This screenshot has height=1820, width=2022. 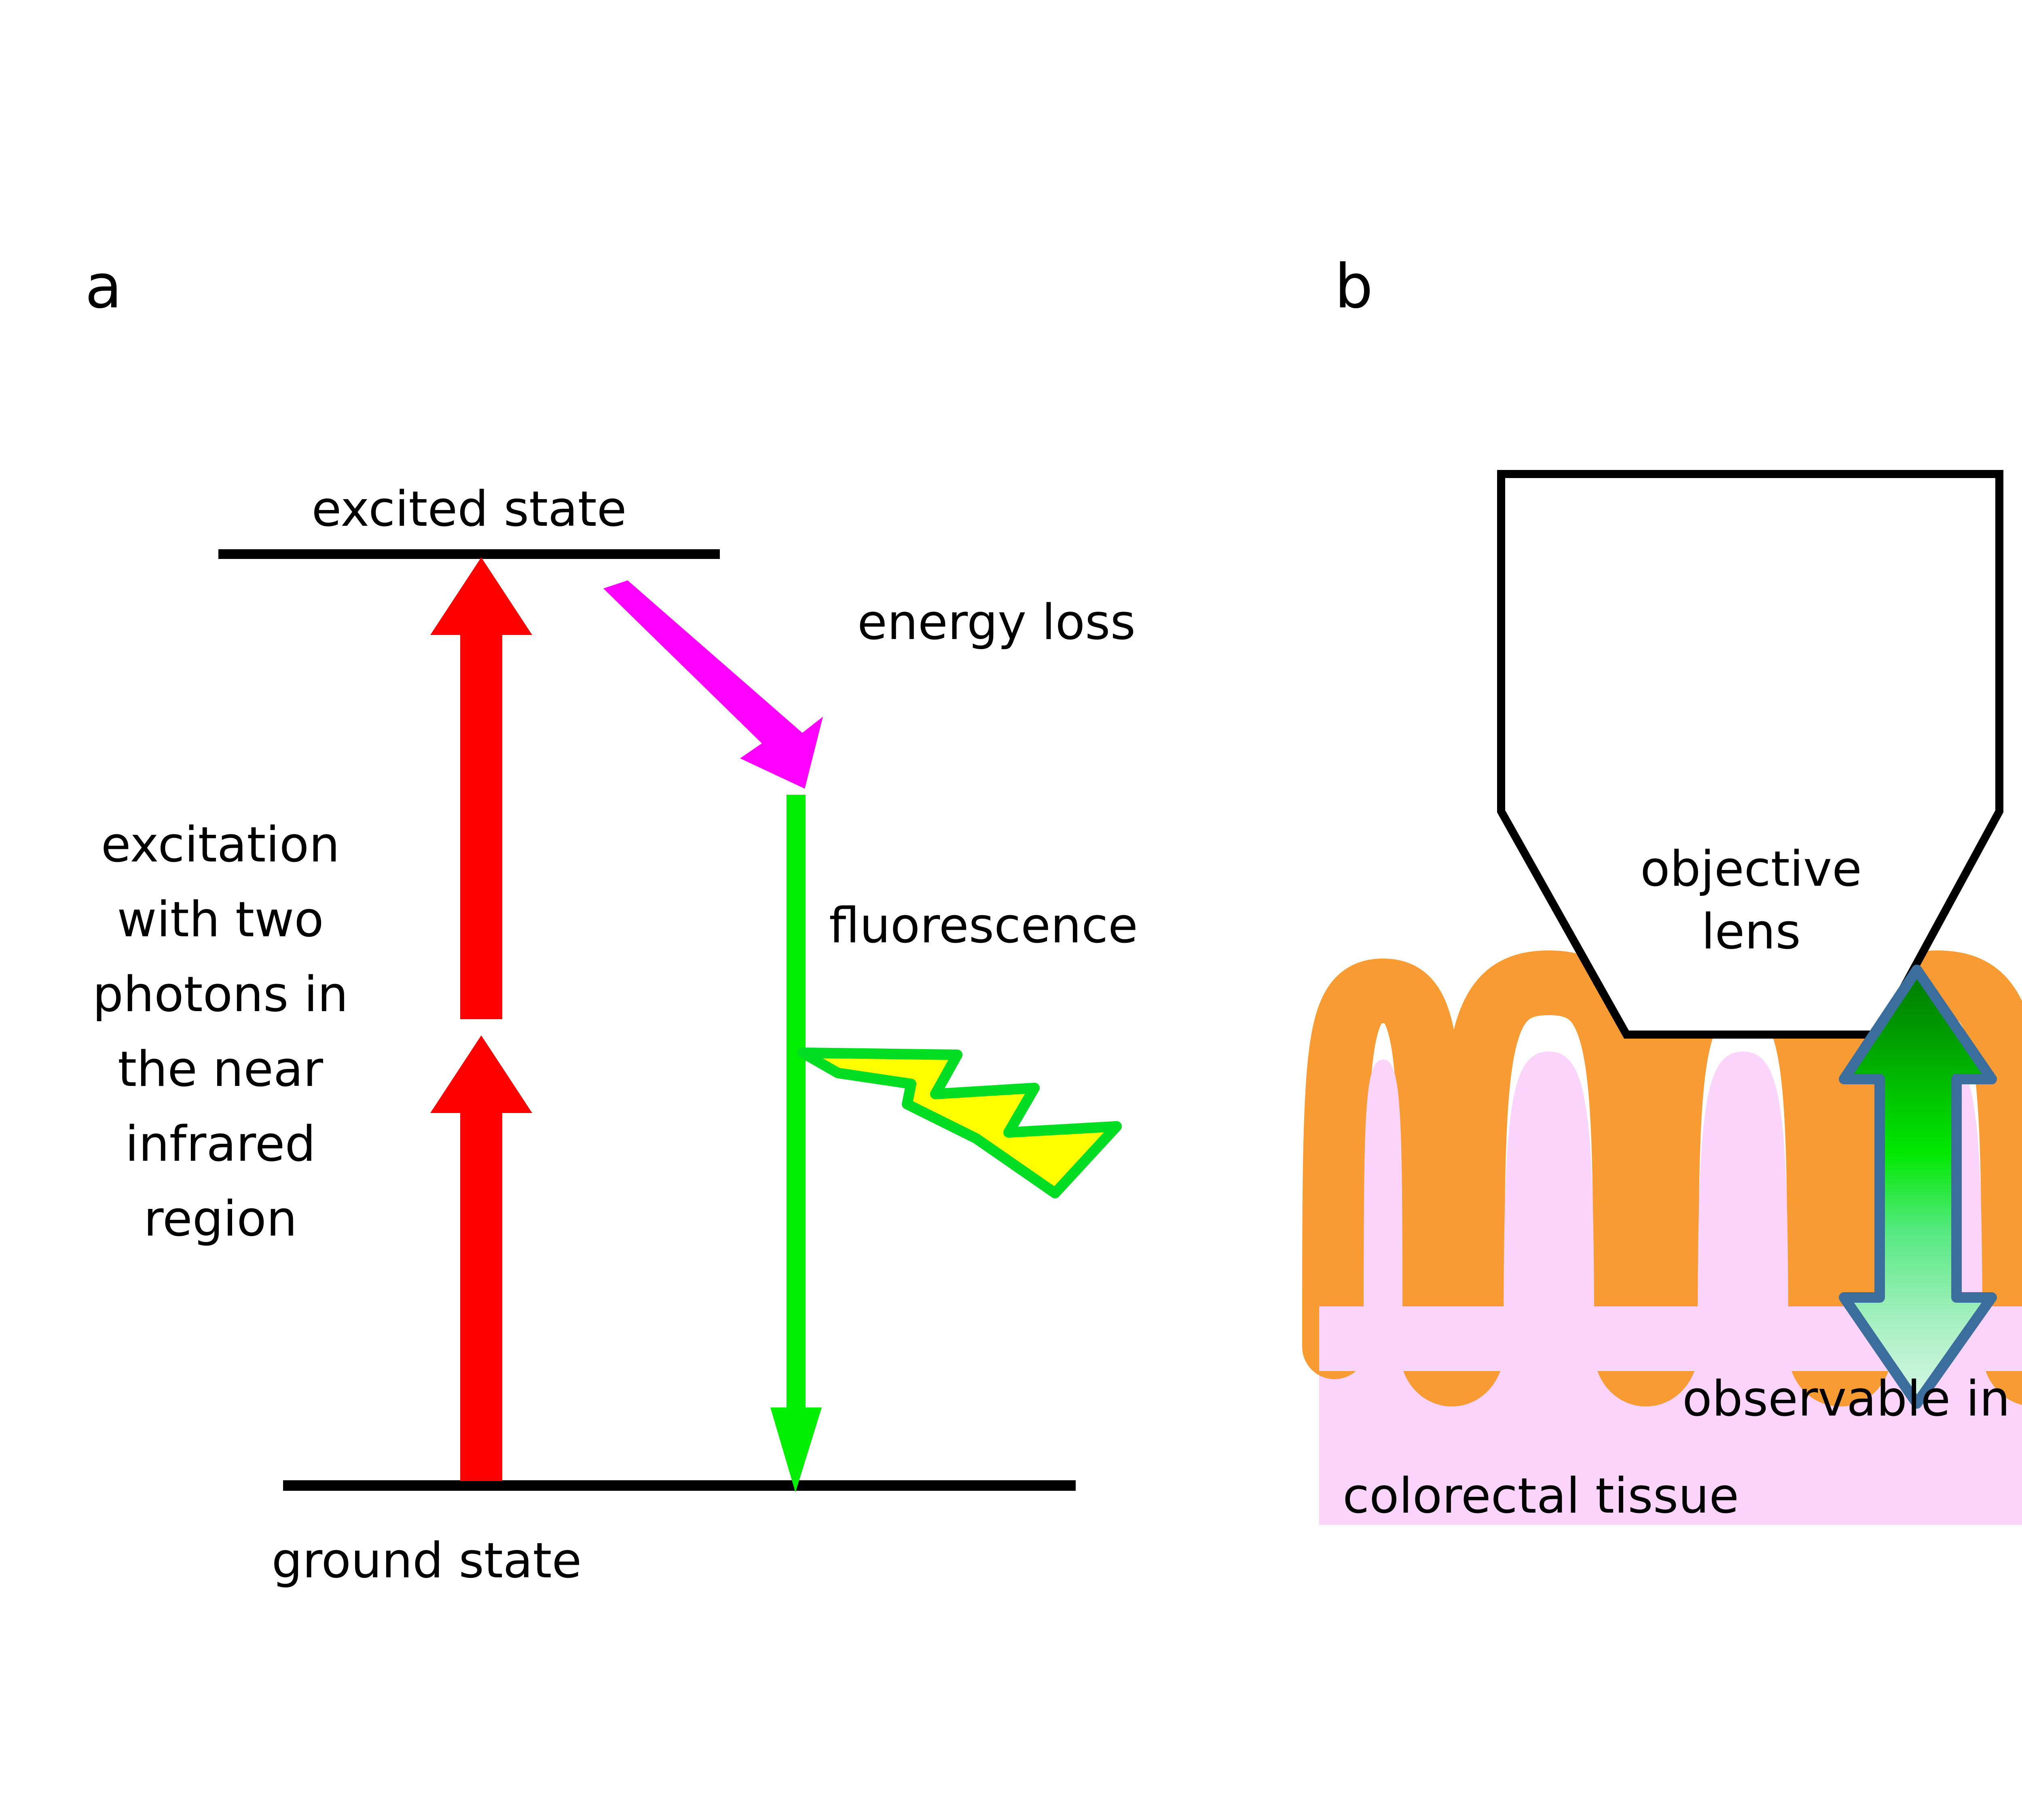 I want to click on depth-double-arrow, so click(x=1918, y=1187).